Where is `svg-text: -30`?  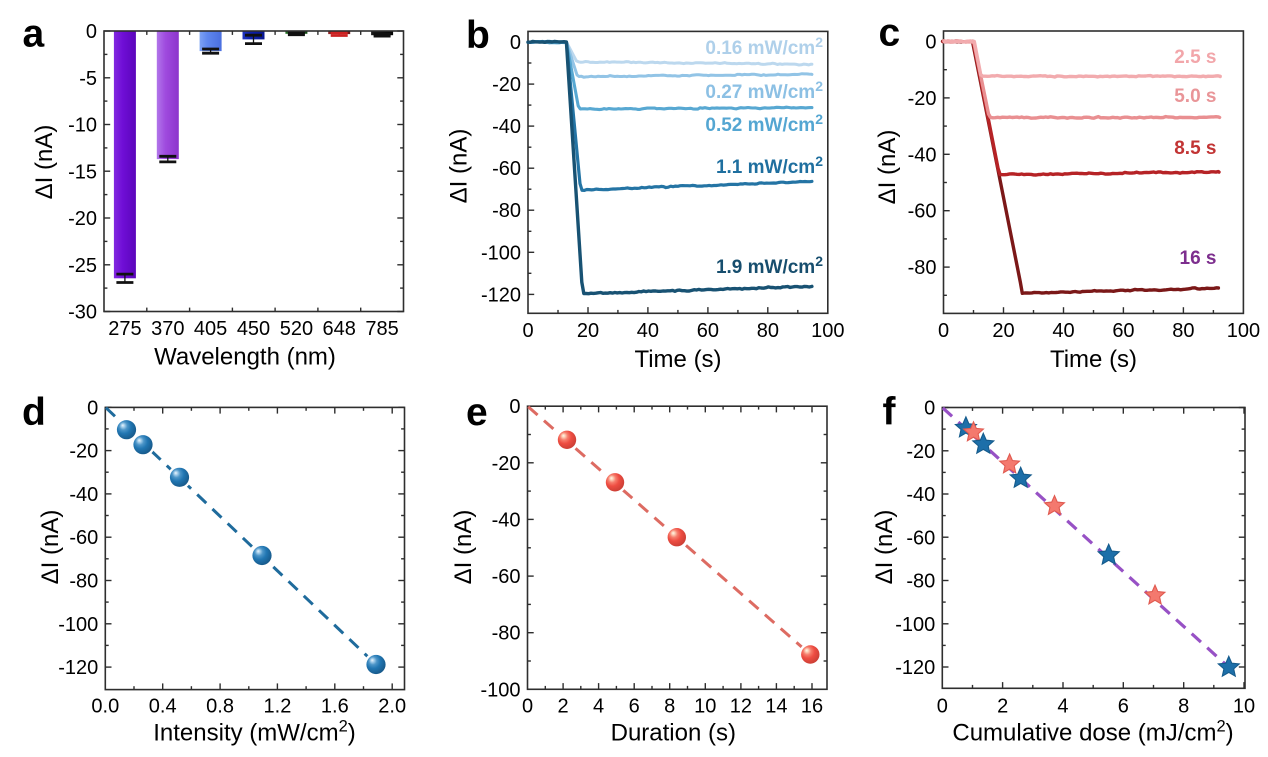 svg-text: -30 is located at coordinates (82, 313).